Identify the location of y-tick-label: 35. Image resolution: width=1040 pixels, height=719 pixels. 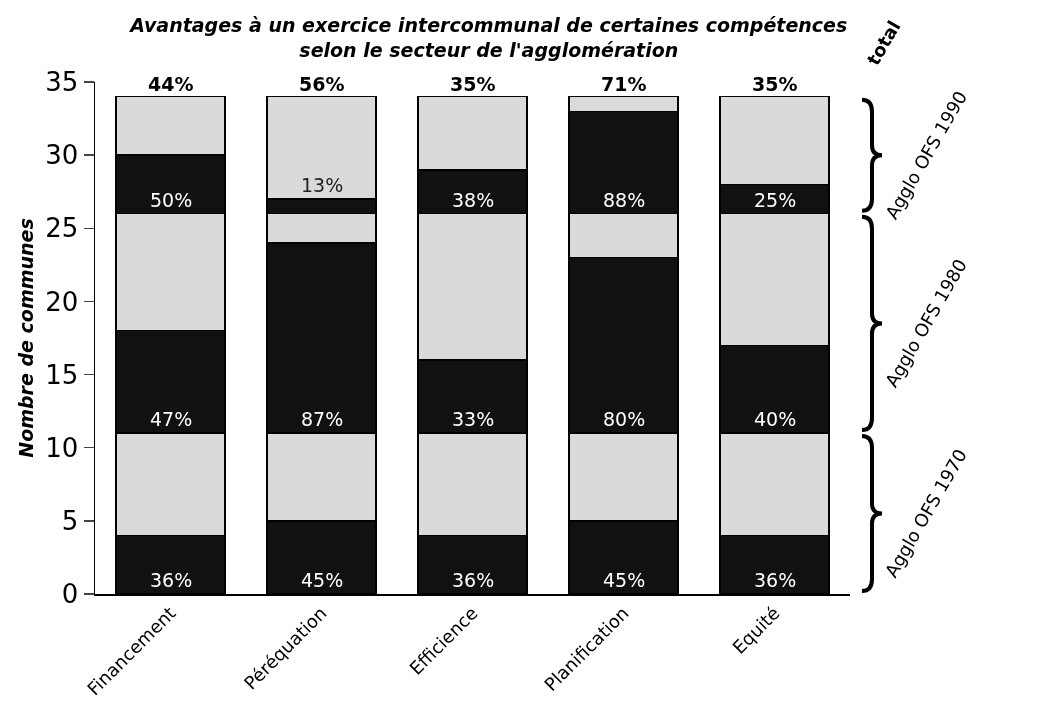
(62, 82).